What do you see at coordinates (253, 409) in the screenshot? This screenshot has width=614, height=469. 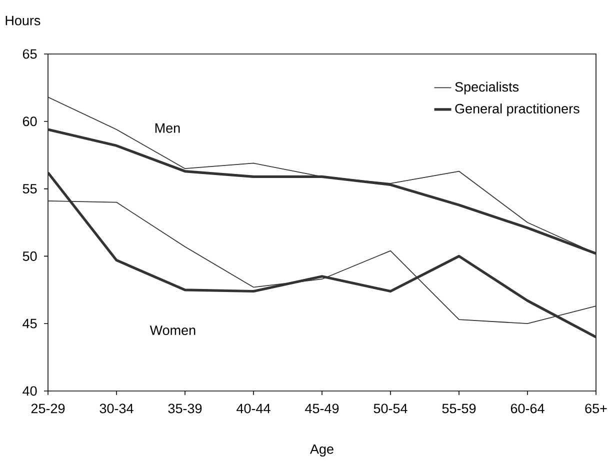 I see `x-tick-label: 40-44` at bounding box center [253, 409].